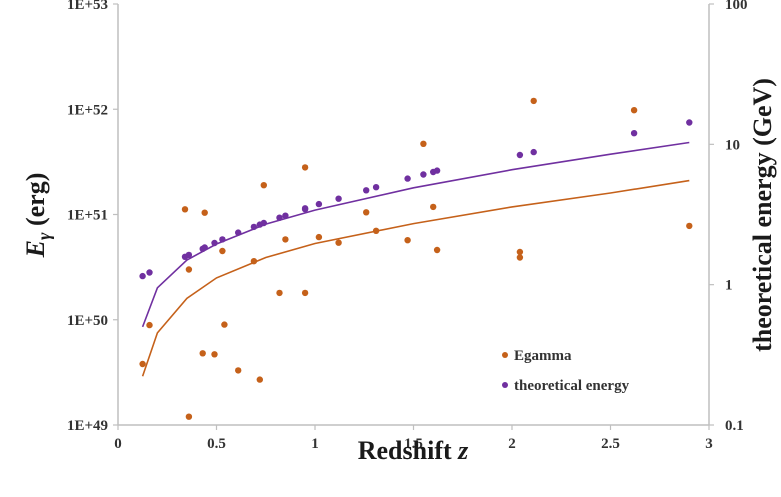 The image size is (781, 497). Describe the element at coordinates (87, 216) in the screenshot. I see `y-left-tick-label: 1E+51` at that location.